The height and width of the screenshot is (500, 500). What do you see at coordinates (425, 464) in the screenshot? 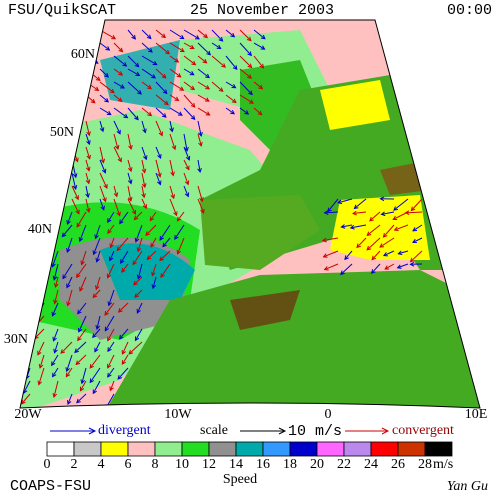
I see `colorbar-tick-label: 28` at bounding box center [425, 464].